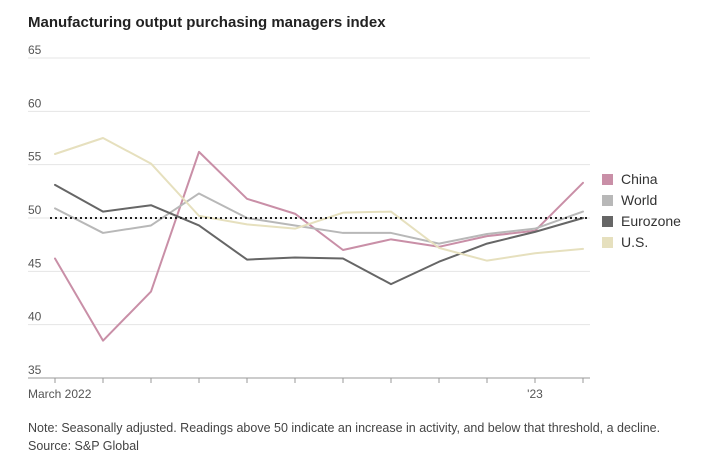 This screenshot has height=456, width=722. Describe the element at coordinates (641, 210) in the screenshot. I see `legend: China World Eurozone U.S.` at that location.